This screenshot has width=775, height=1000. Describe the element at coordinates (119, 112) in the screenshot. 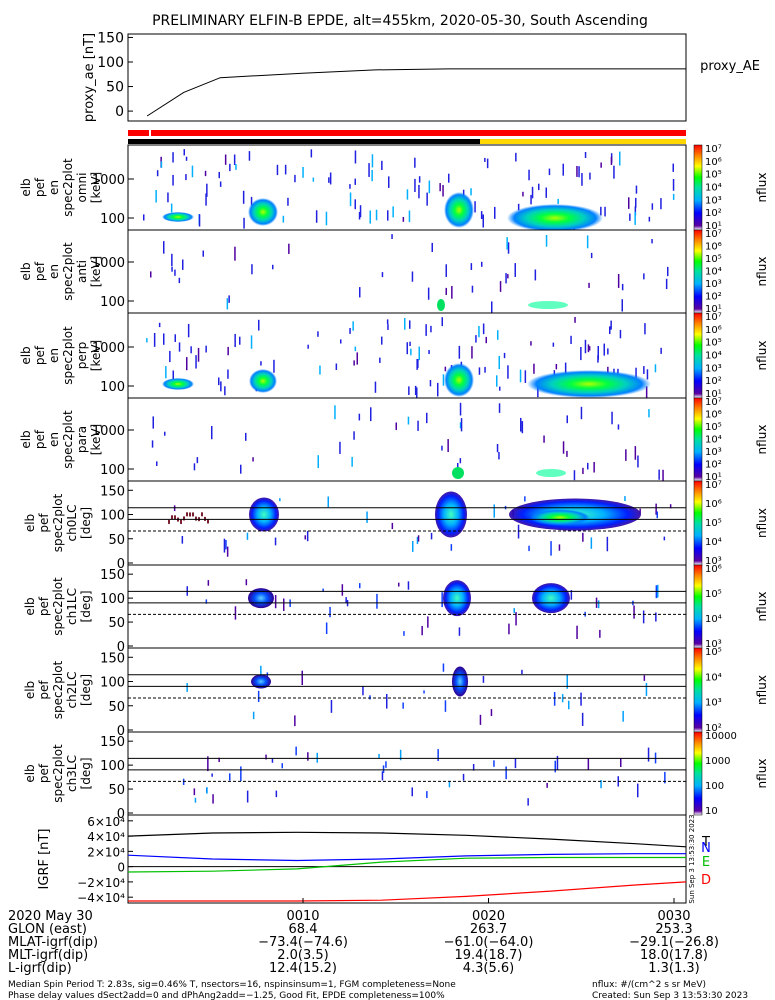

I see `proxy-ae-ytick-label: 0` at that location.